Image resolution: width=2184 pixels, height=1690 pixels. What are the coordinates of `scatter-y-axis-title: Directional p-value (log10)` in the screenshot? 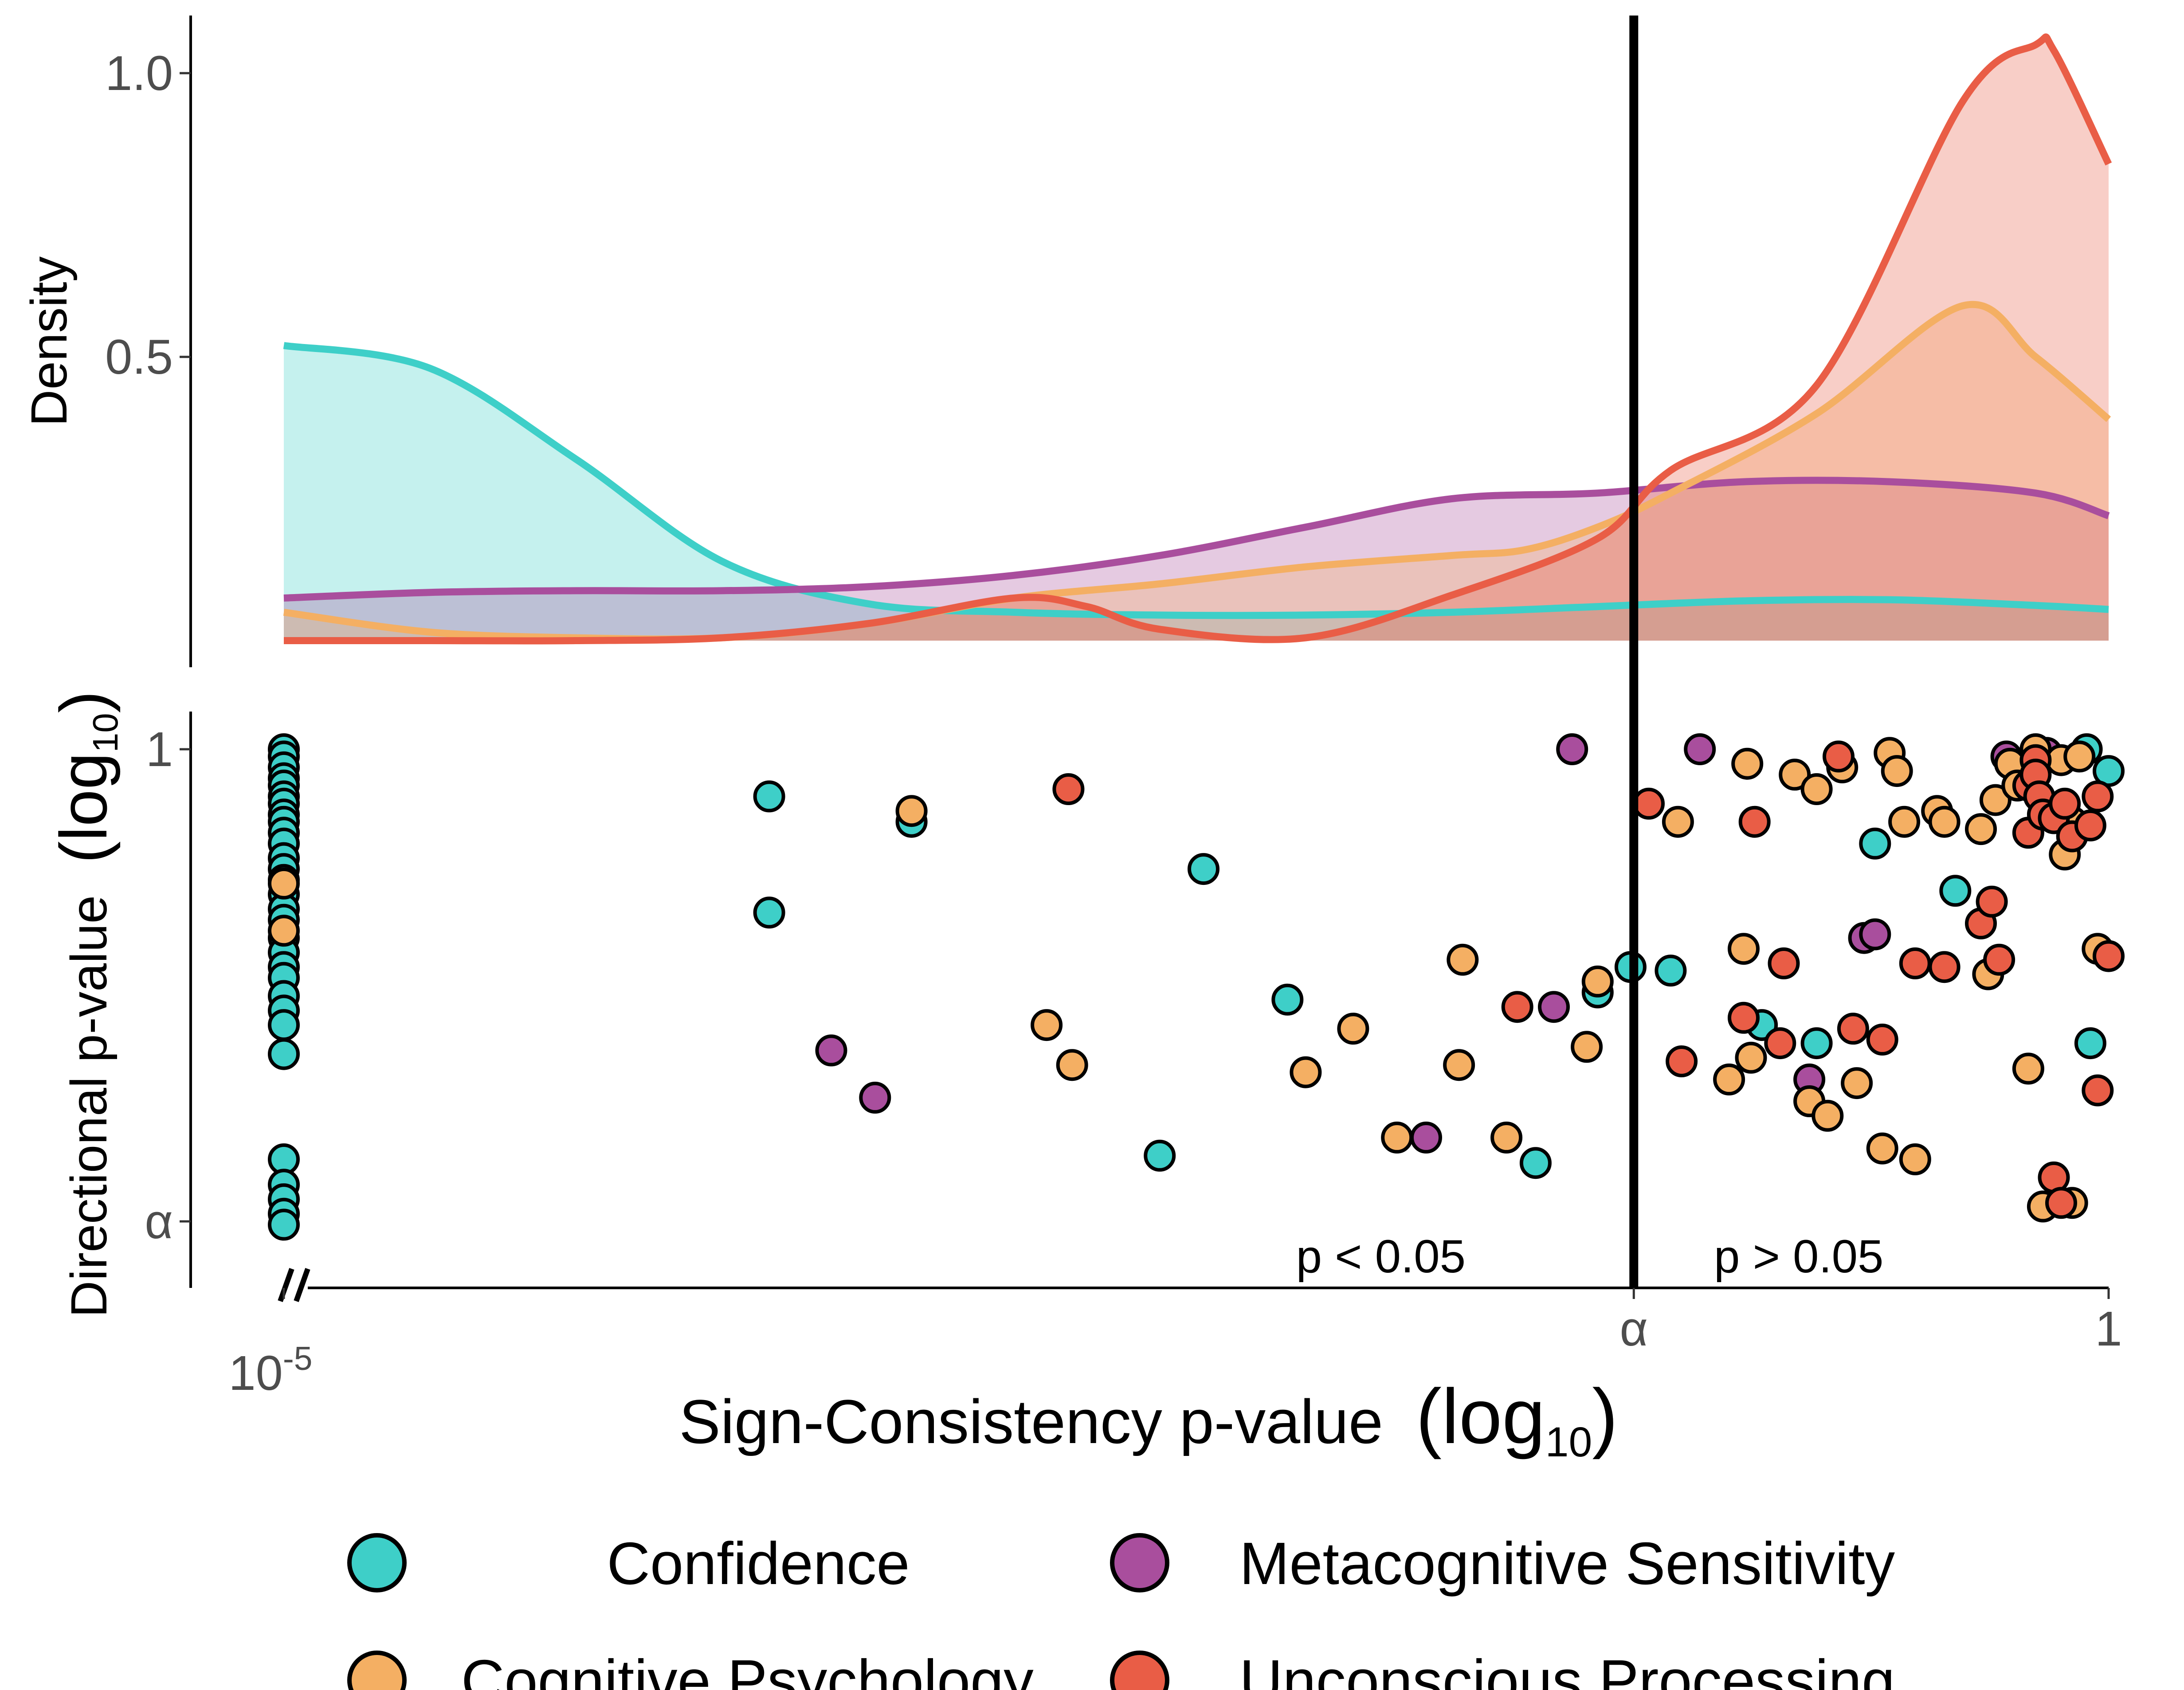 It's located at (85, 1004).